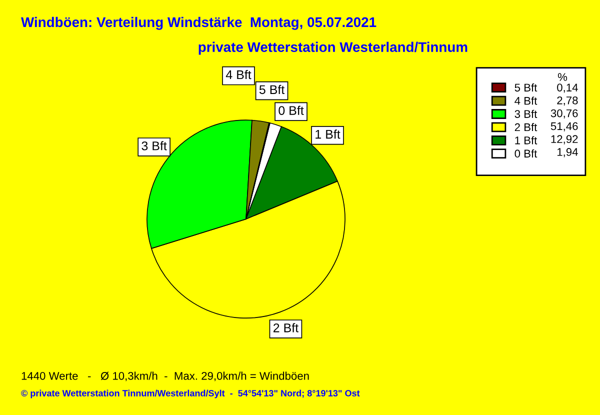 The image size is (600, 415). I want to click on legend-label: 3 Bft, so click(526, 114).